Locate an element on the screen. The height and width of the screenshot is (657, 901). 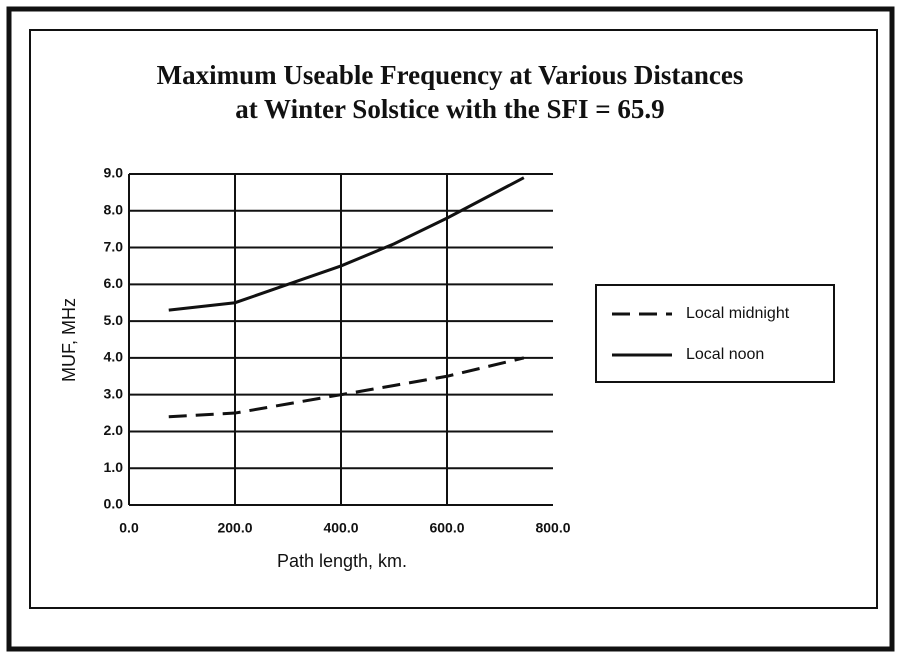
legend-label: Local noon is located at coordinates (725, 354).